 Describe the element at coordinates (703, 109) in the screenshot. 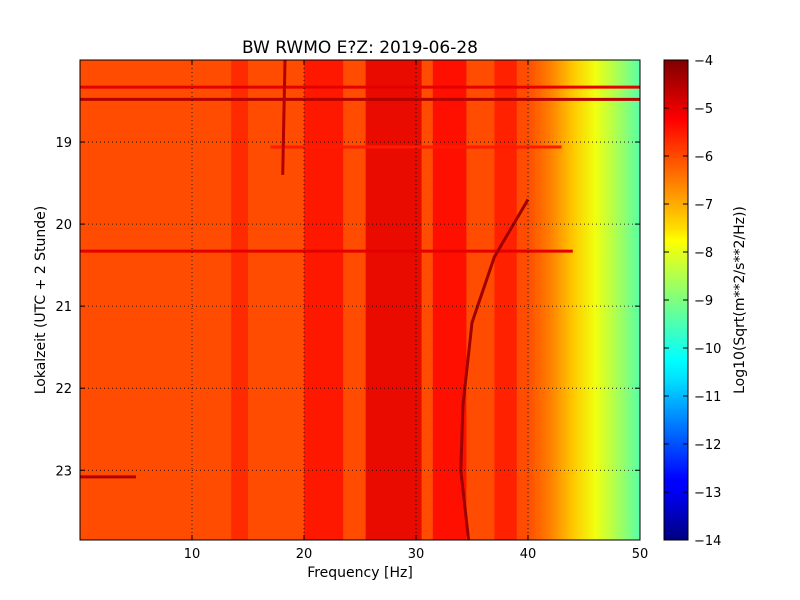

I see `colorbar-tick-label: −5` at that location.